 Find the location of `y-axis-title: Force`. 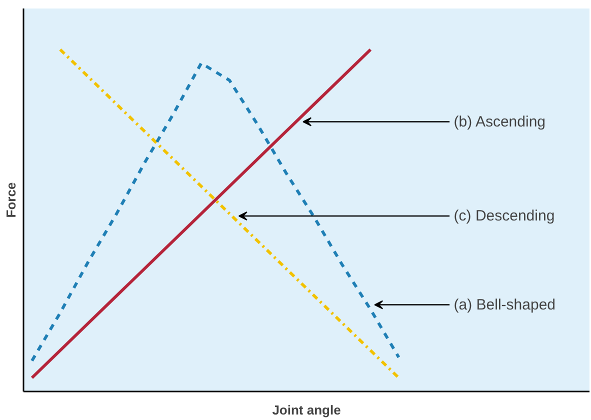

y-axis-title: Force is located at coordinates (11, 200).